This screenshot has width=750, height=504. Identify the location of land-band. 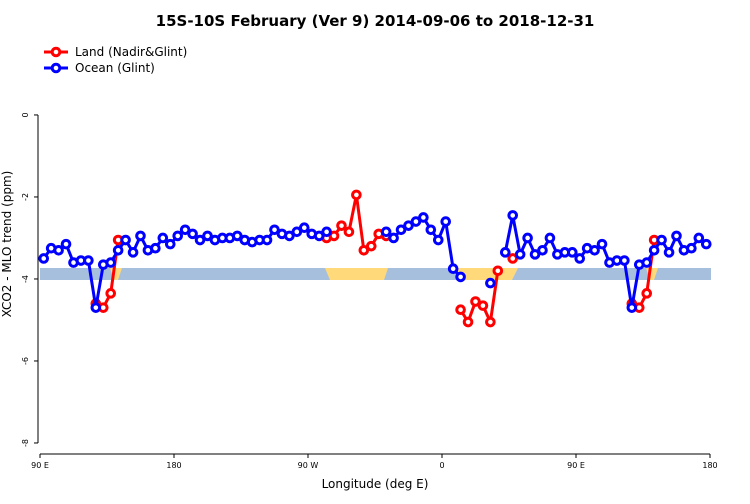
(356, 274).